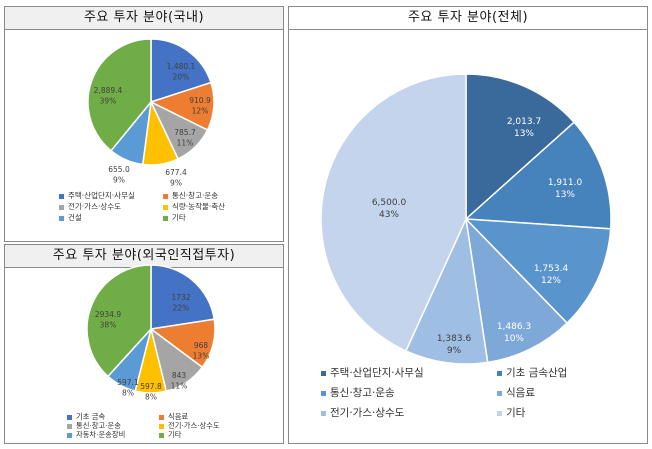 This screenshot has height=449, width=652. What do you see at coordinates (200, 111) in the screenshot?
I see `slice-percent-label: 12%` at bounding box center [200, 111].